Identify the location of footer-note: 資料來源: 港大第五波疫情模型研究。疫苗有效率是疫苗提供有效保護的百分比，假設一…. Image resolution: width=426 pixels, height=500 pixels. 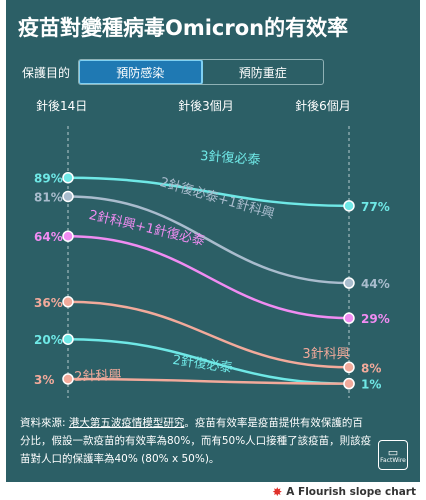
(196, 441).